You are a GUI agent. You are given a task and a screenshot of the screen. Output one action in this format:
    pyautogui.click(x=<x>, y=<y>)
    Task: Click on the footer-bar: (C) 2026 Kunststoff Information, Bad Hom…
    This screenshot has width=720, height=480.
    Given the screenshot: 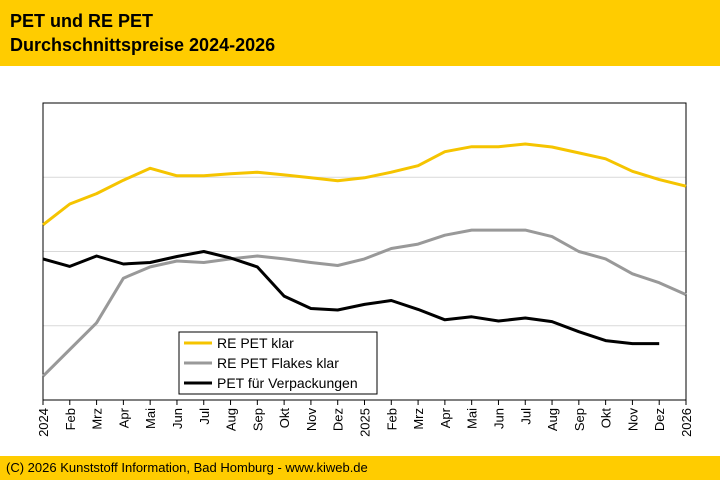 What is the action you would take?
    pyautogui.click(x=360, y=468)
    